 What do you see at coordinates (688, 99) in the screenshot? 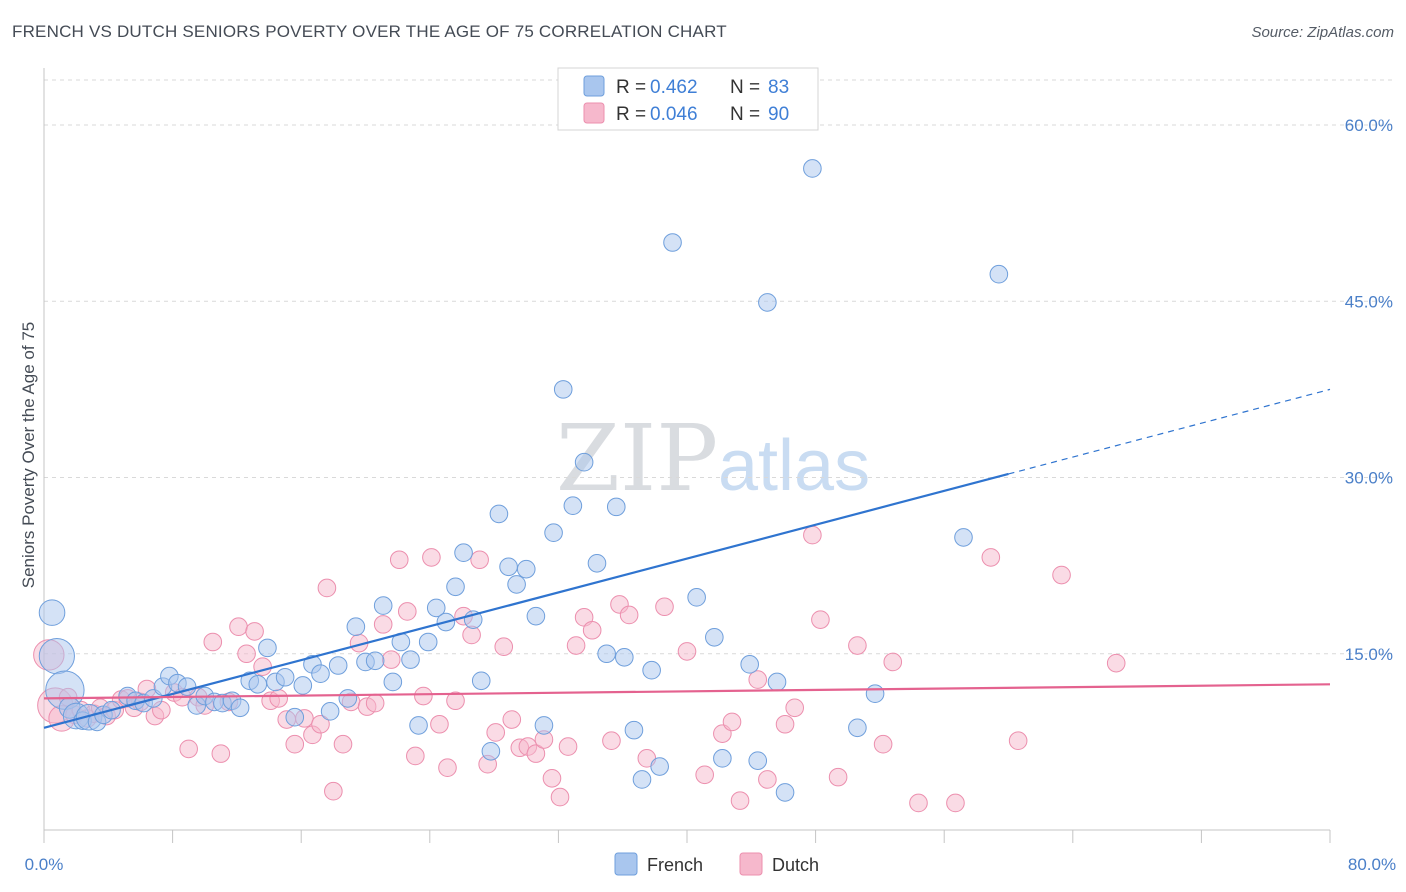
I see `legend: R = 0.462 N = 83 R = 0.046 N = 90` at bounding box center [688, 99].